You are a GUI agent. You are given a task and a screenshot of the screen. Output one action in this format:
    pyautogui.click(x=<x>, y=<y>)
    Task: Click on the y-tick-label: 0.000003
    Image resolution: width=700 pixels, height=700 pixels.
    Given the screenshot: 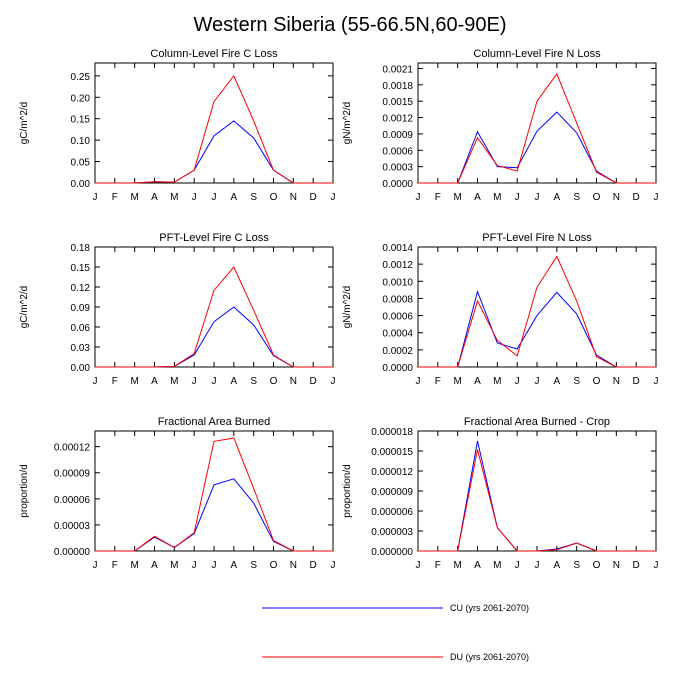 What is the action you would take?
    pyautogui.click(x=392, y=532)
    